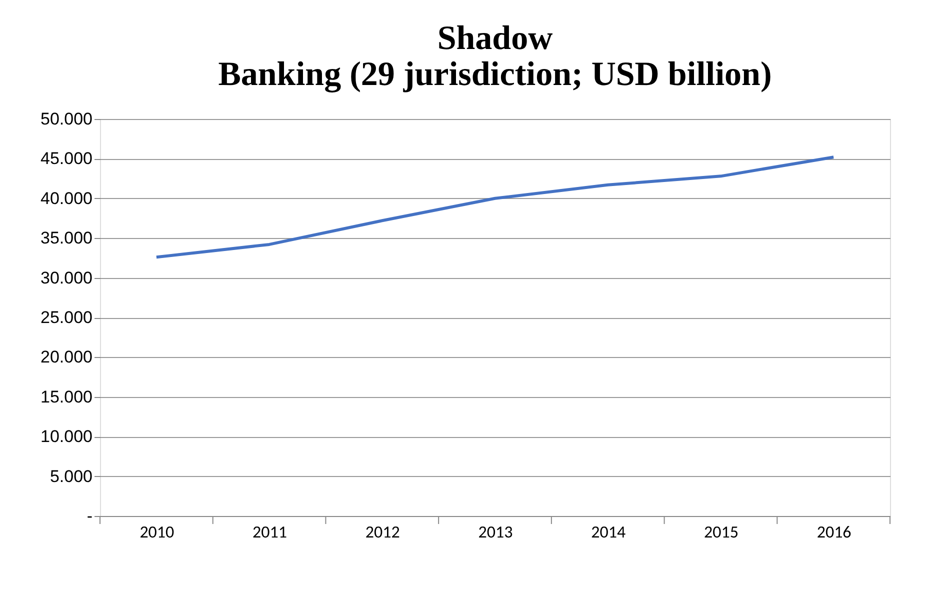  What do you see at coordinates (157, 532) in the screenshot?
I see `x-tick-label: 2010` at bounding box center [157, 532].